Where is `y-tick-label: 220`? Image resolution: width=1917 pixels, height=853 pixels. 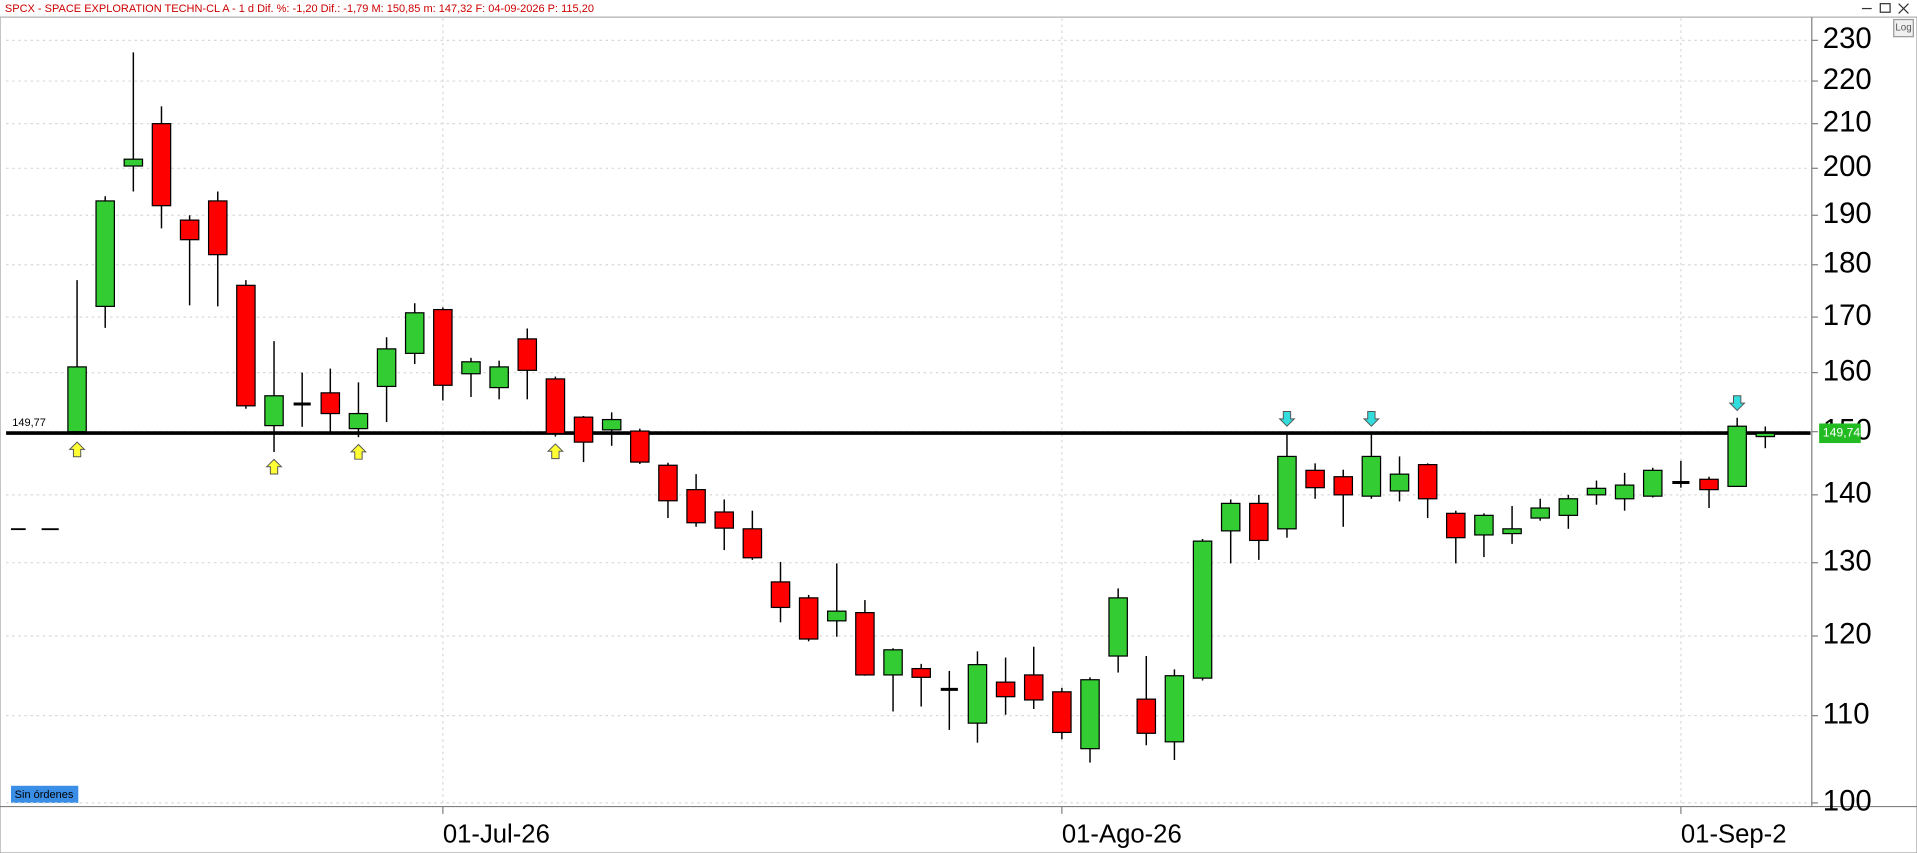
y-tick-label: 220 is located at coordinates (1847, 79).